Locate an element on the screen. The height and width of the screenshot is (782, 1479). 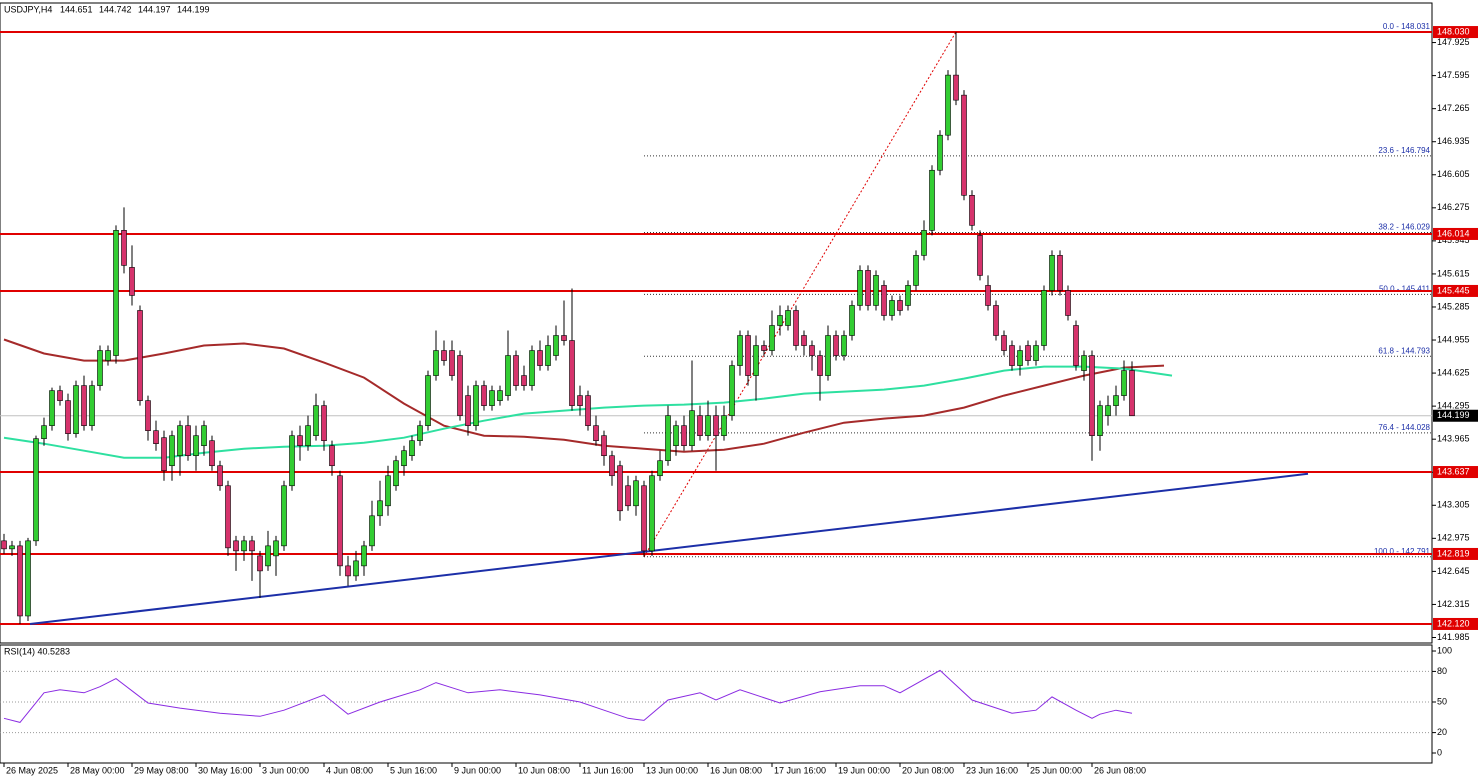
y-tick-label: 147.265 is located at coordinates (1453, 108).